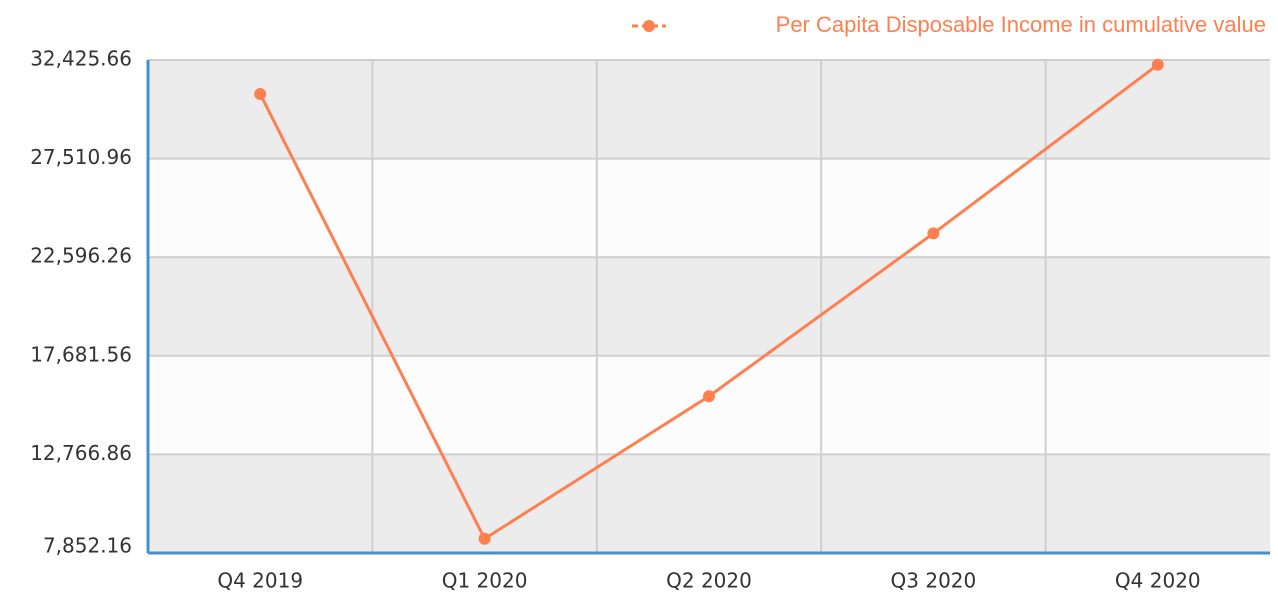 The height and width of the screenshot is (601, 1278). What do you see at coordinates (81, 157) in the screenshot?
I see `y-tick-label: 27,510.96` at bounding box center [81, 157].